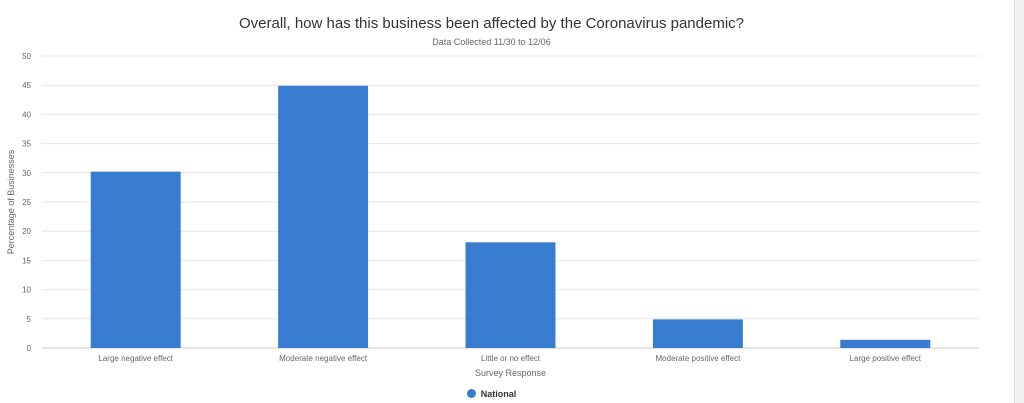 This screenshot has width=1024, height=403. What do you see at coordinates (886, 358) in the screenshot?
I see `x-tick-label: Large positive effect` at bounding box center [886, 358].